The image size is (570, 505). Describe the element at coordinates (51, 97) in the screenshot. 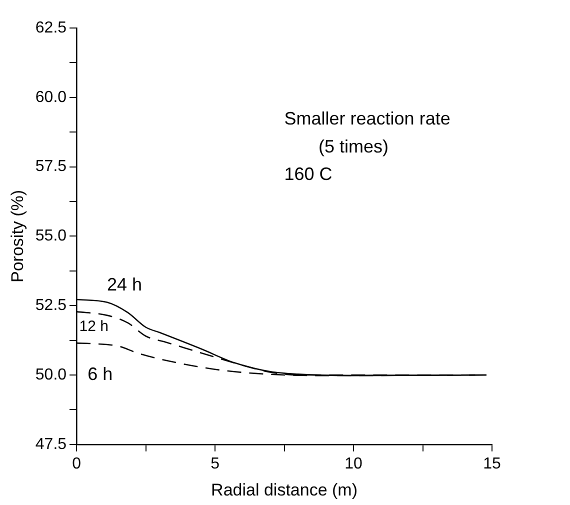

I see `y-tick-label: 60.0` at that location.